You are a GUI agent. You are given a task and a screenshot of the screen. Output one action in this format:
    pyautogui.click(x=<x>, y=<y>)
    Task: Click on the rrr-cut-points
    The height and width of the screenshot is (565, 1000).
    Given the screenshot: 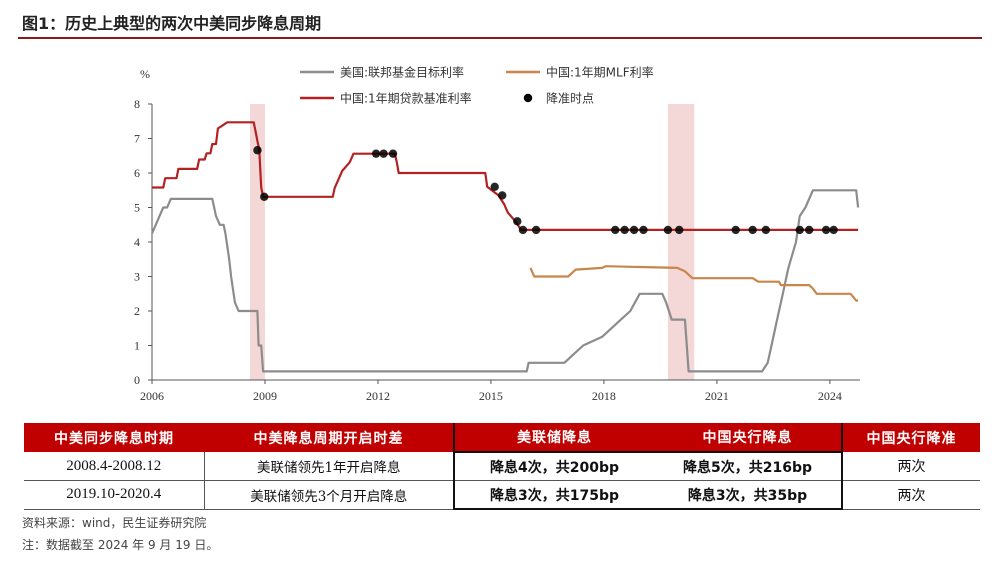 What is the action you would take?
    pyautogui.click(x=545, y=190)
    